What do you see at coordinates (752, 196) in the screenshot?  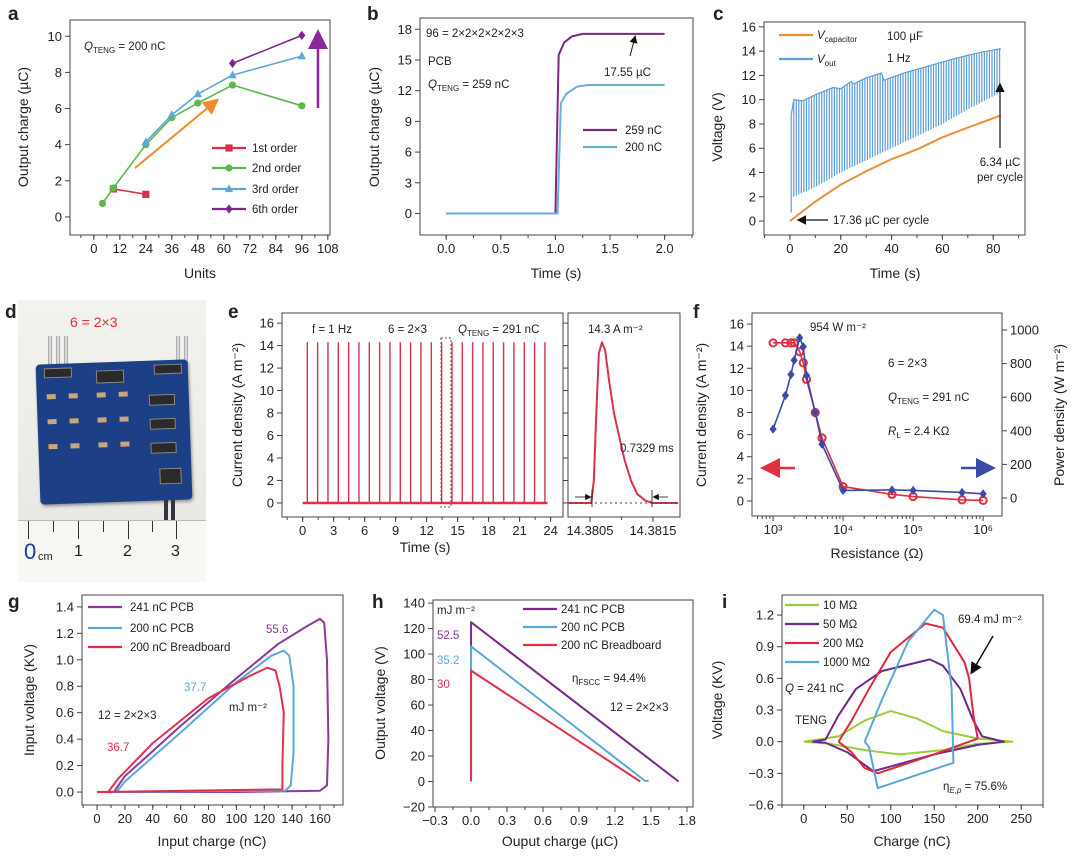 I see `y-tick-label: 2` at bounding box center [752, 196].